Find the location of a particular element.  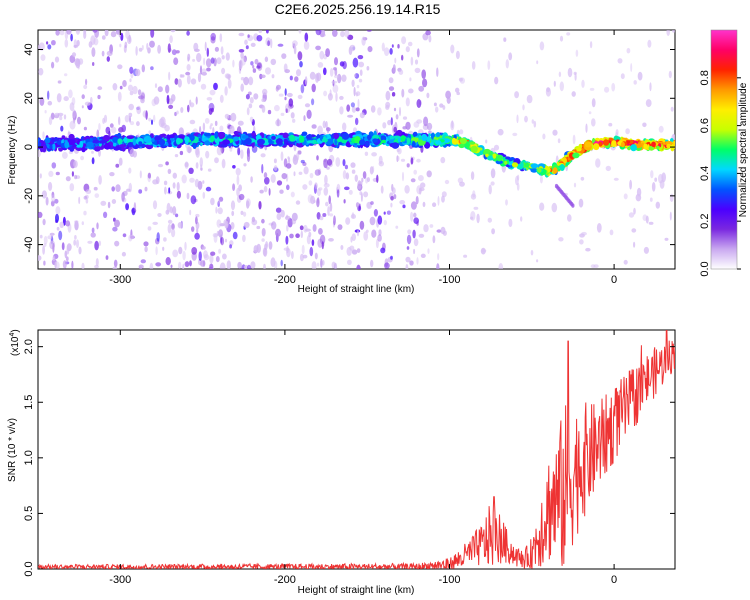

y-tick-label: -20 is located at coordinates (29, 196).